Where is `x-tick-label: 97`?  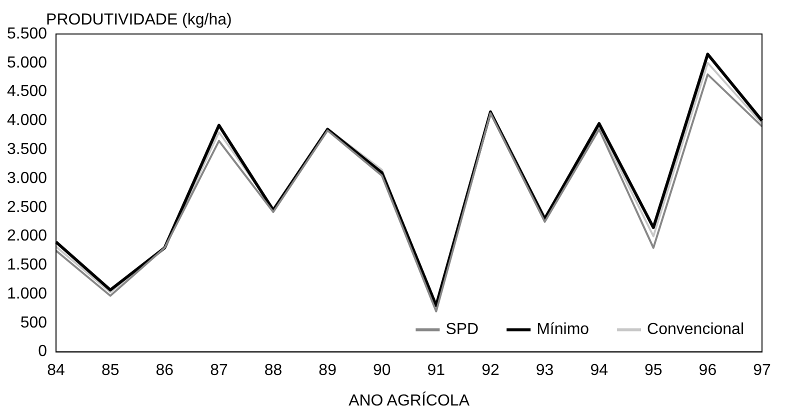 x-tick-label: 97 is located at coordinates (762, 370).